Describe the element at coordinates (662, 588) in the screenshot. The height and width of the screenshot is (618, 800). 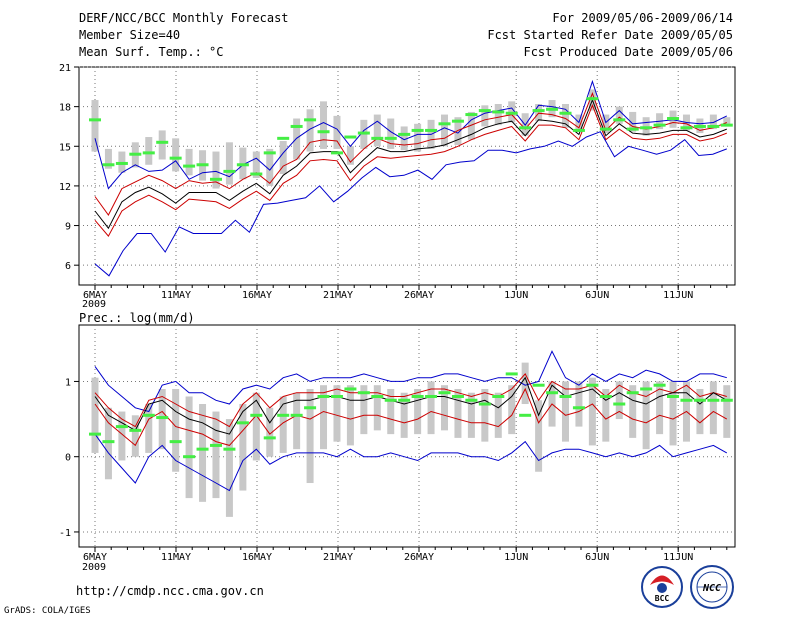
I see `bcc-logo-core` at that location.